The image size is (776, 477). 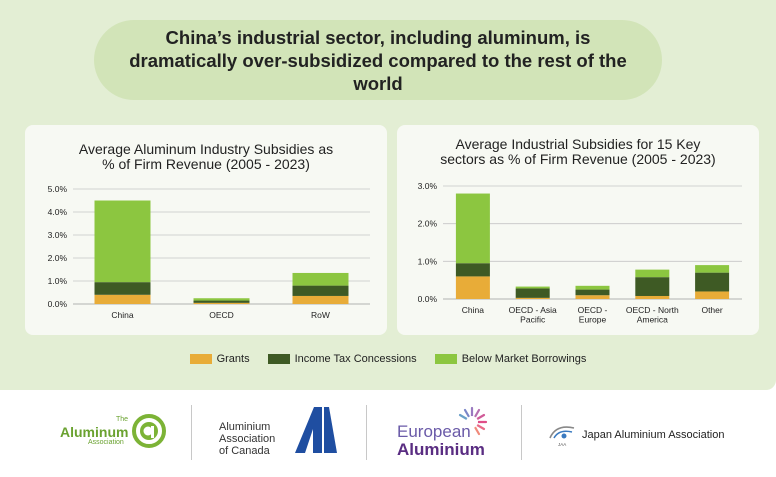 I want to click on jaa-mark-text: JAA, so click(x=562, y=444).